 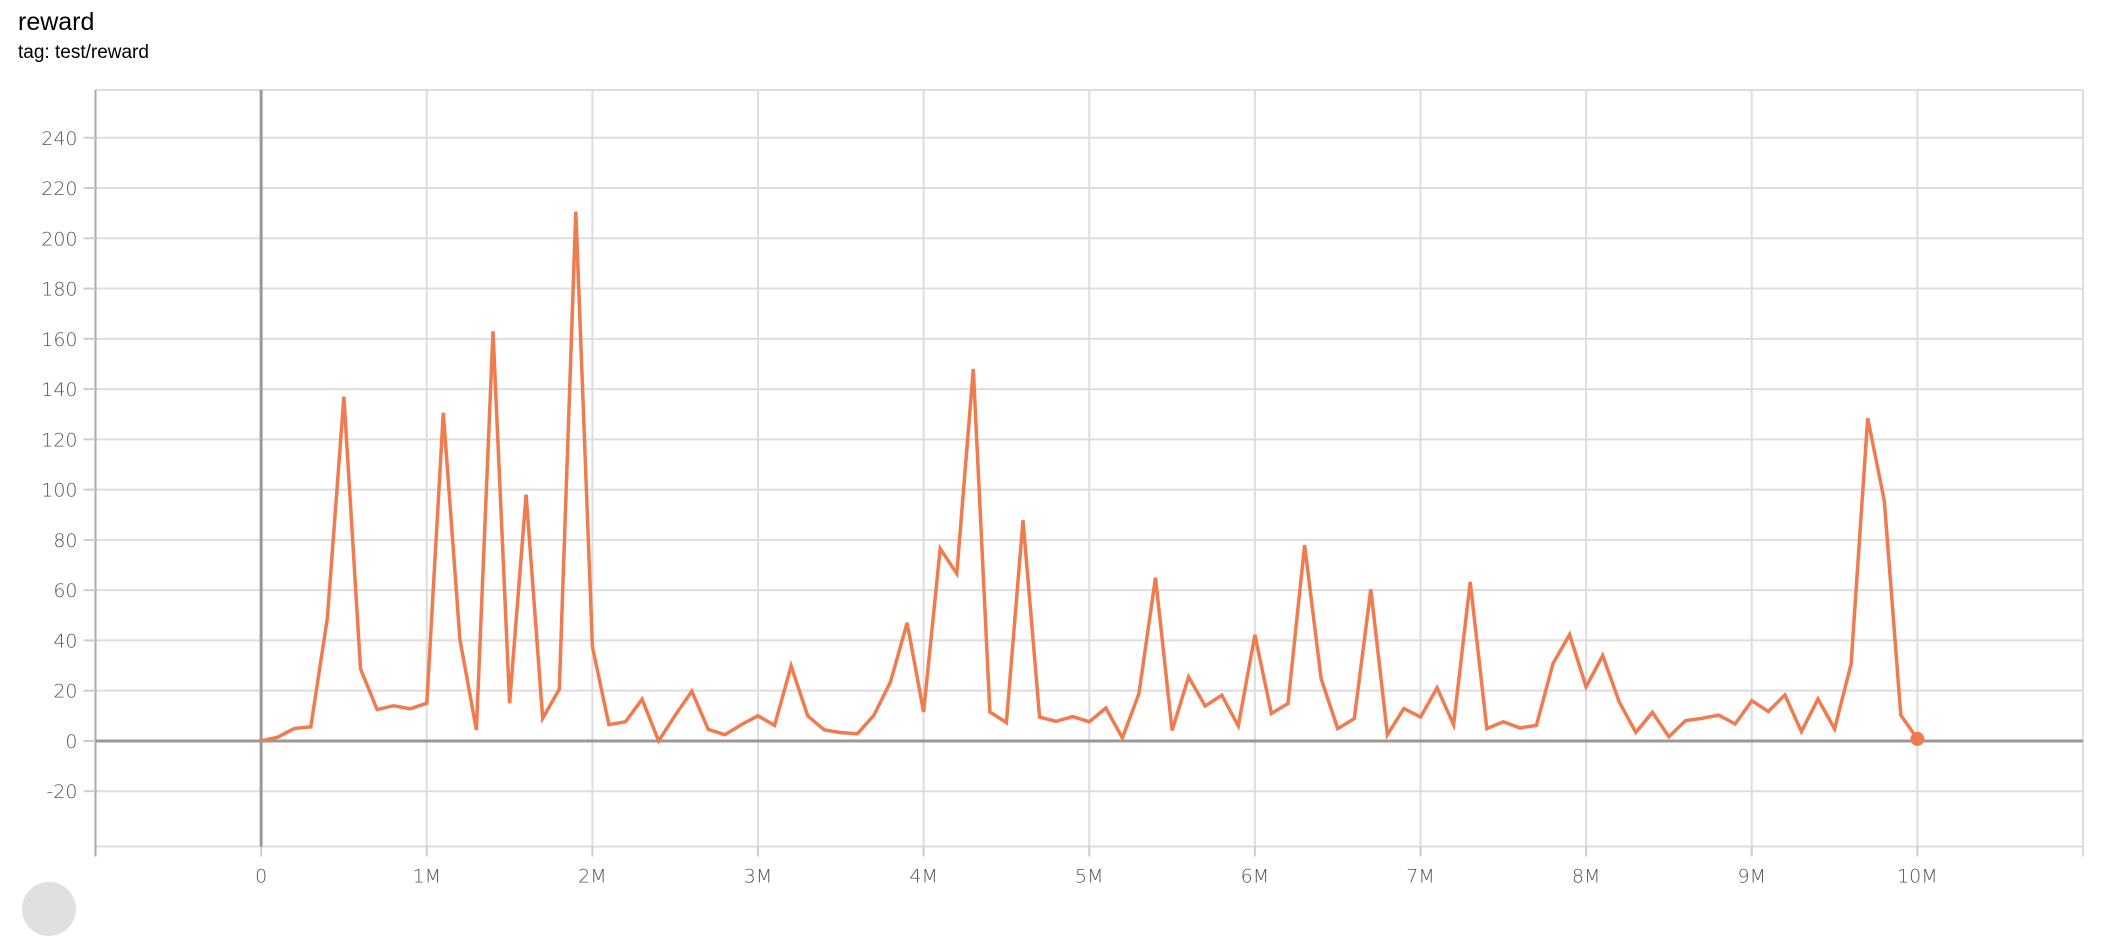 I want to click on y-tick-label: 40, so click(x=65, y=641).